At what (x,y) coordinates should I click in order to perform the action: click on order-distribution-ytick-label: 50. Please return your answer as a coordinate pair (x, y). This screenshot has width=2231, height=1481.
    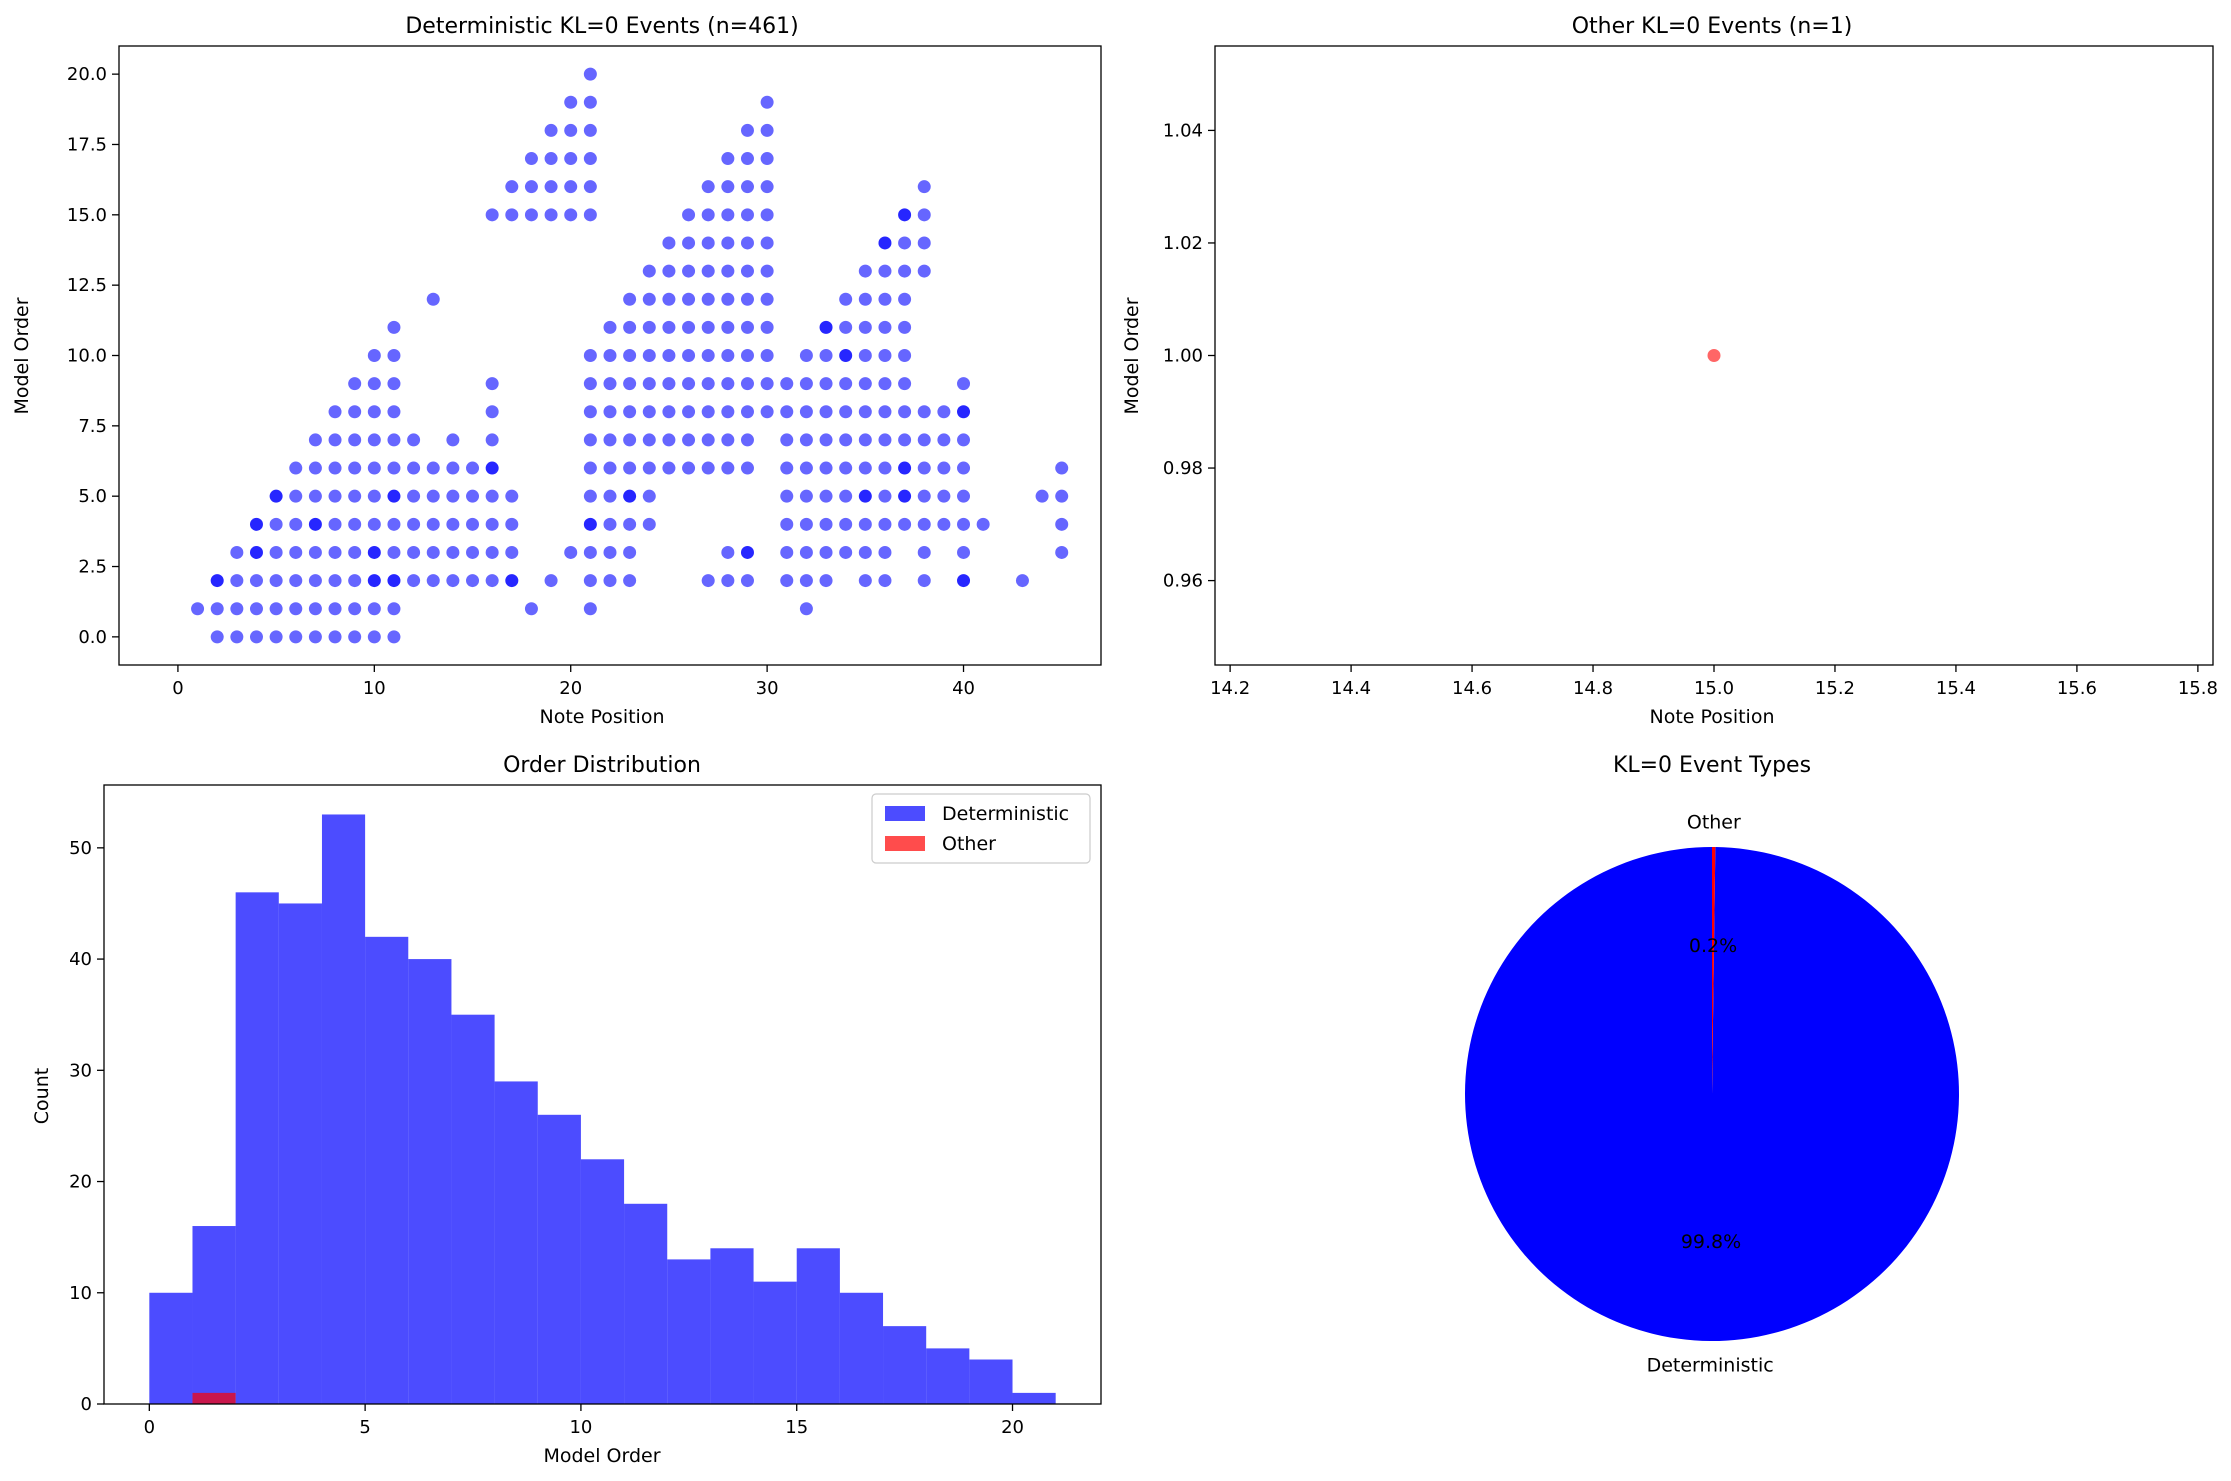
    Looking at the image, I should click on (80, 848).